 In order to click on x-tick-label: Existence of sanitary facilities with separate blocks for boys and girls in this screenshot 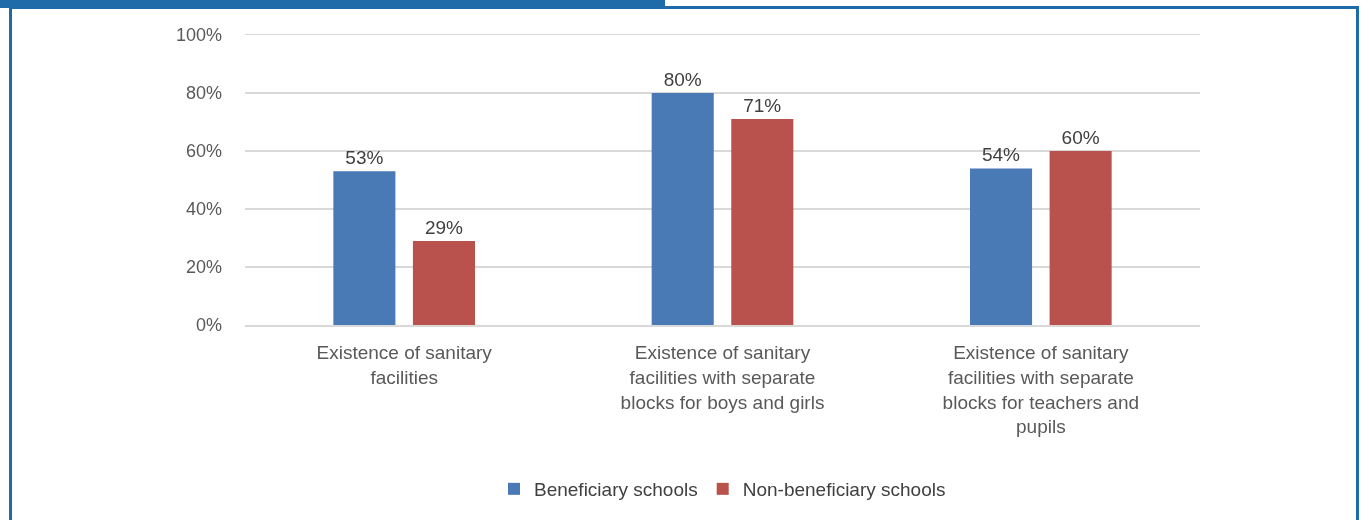, I will do `click(722, 377)`.